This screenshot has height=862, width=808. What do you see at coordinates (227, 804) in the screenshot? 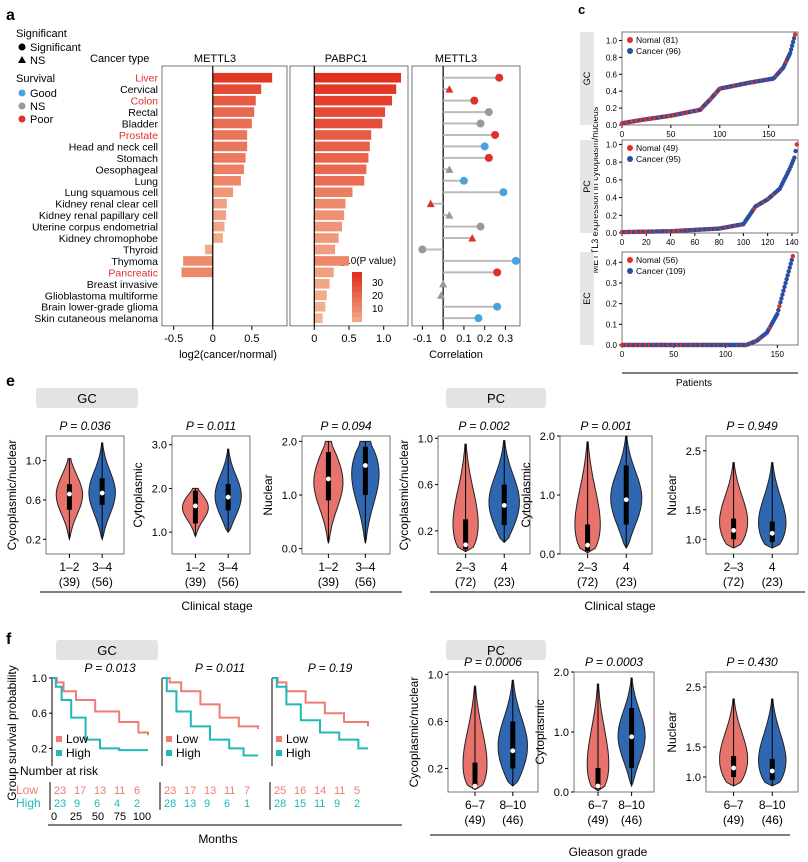
I see `risk-count-high: 6` at bounding box center [227, 804].